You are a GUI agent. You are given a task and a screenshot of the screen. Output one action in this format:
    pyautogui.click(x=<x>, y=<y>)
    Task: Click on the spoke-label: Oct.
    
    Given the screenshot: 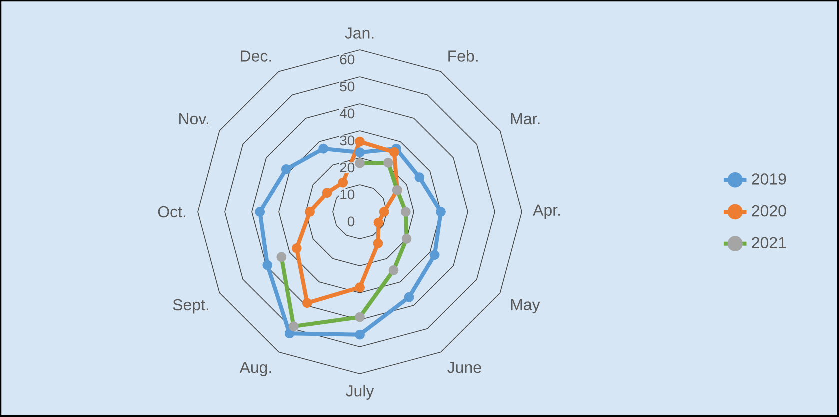 What is the action you would take?
    pyautogui.click(x=172, y=212)
    